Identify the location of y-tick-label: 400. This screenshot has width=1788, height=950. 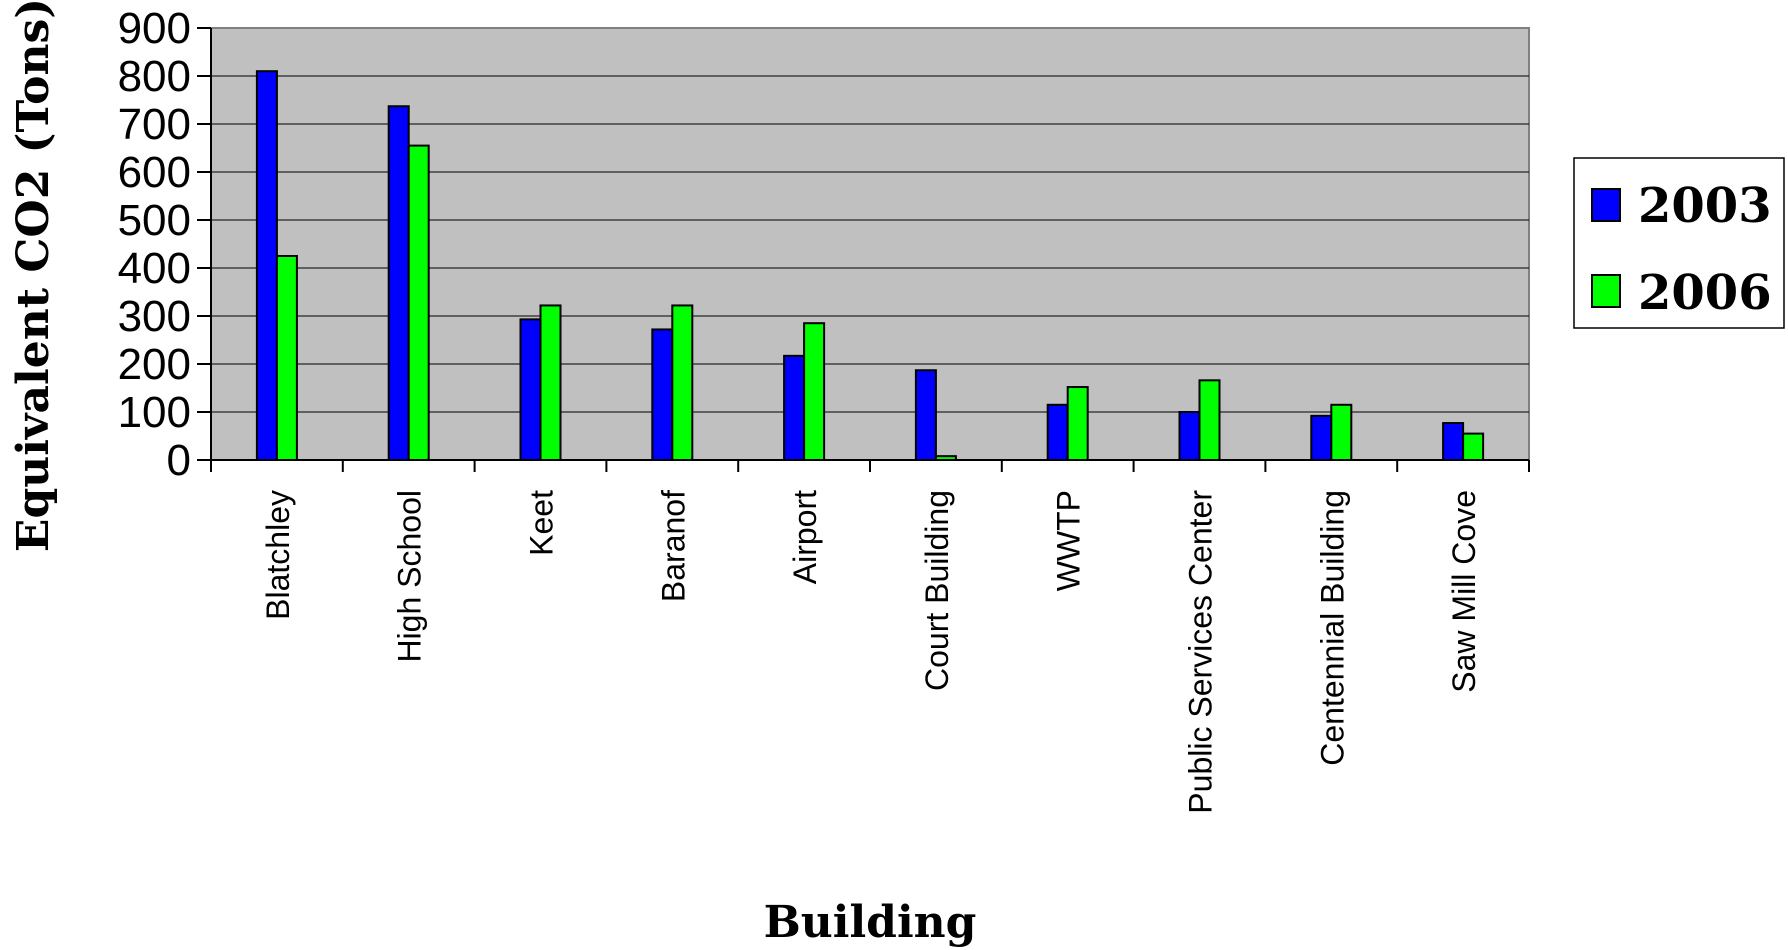
(154, 268).